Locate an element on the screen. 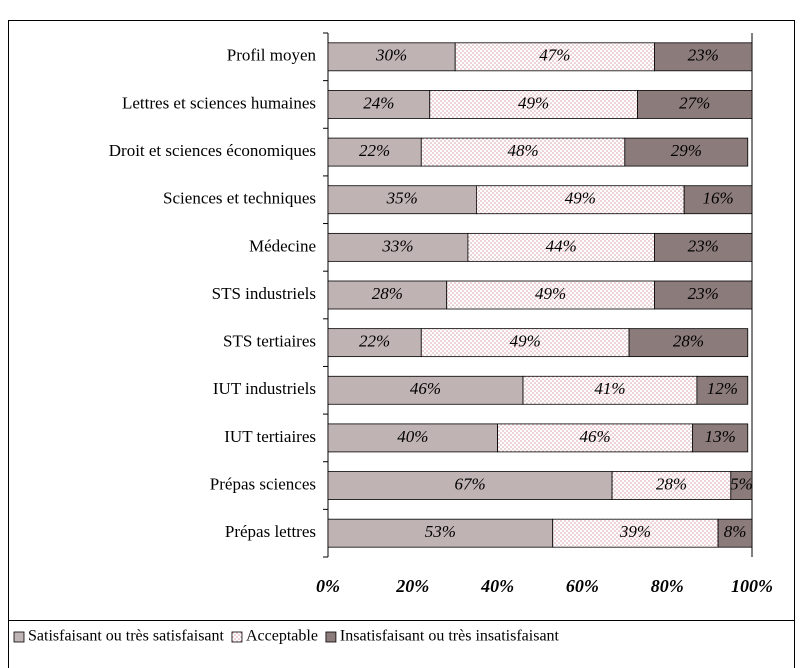  legend-label: Insatisfaisant ou très insatisfaisant is located at coordinates (450, 636).